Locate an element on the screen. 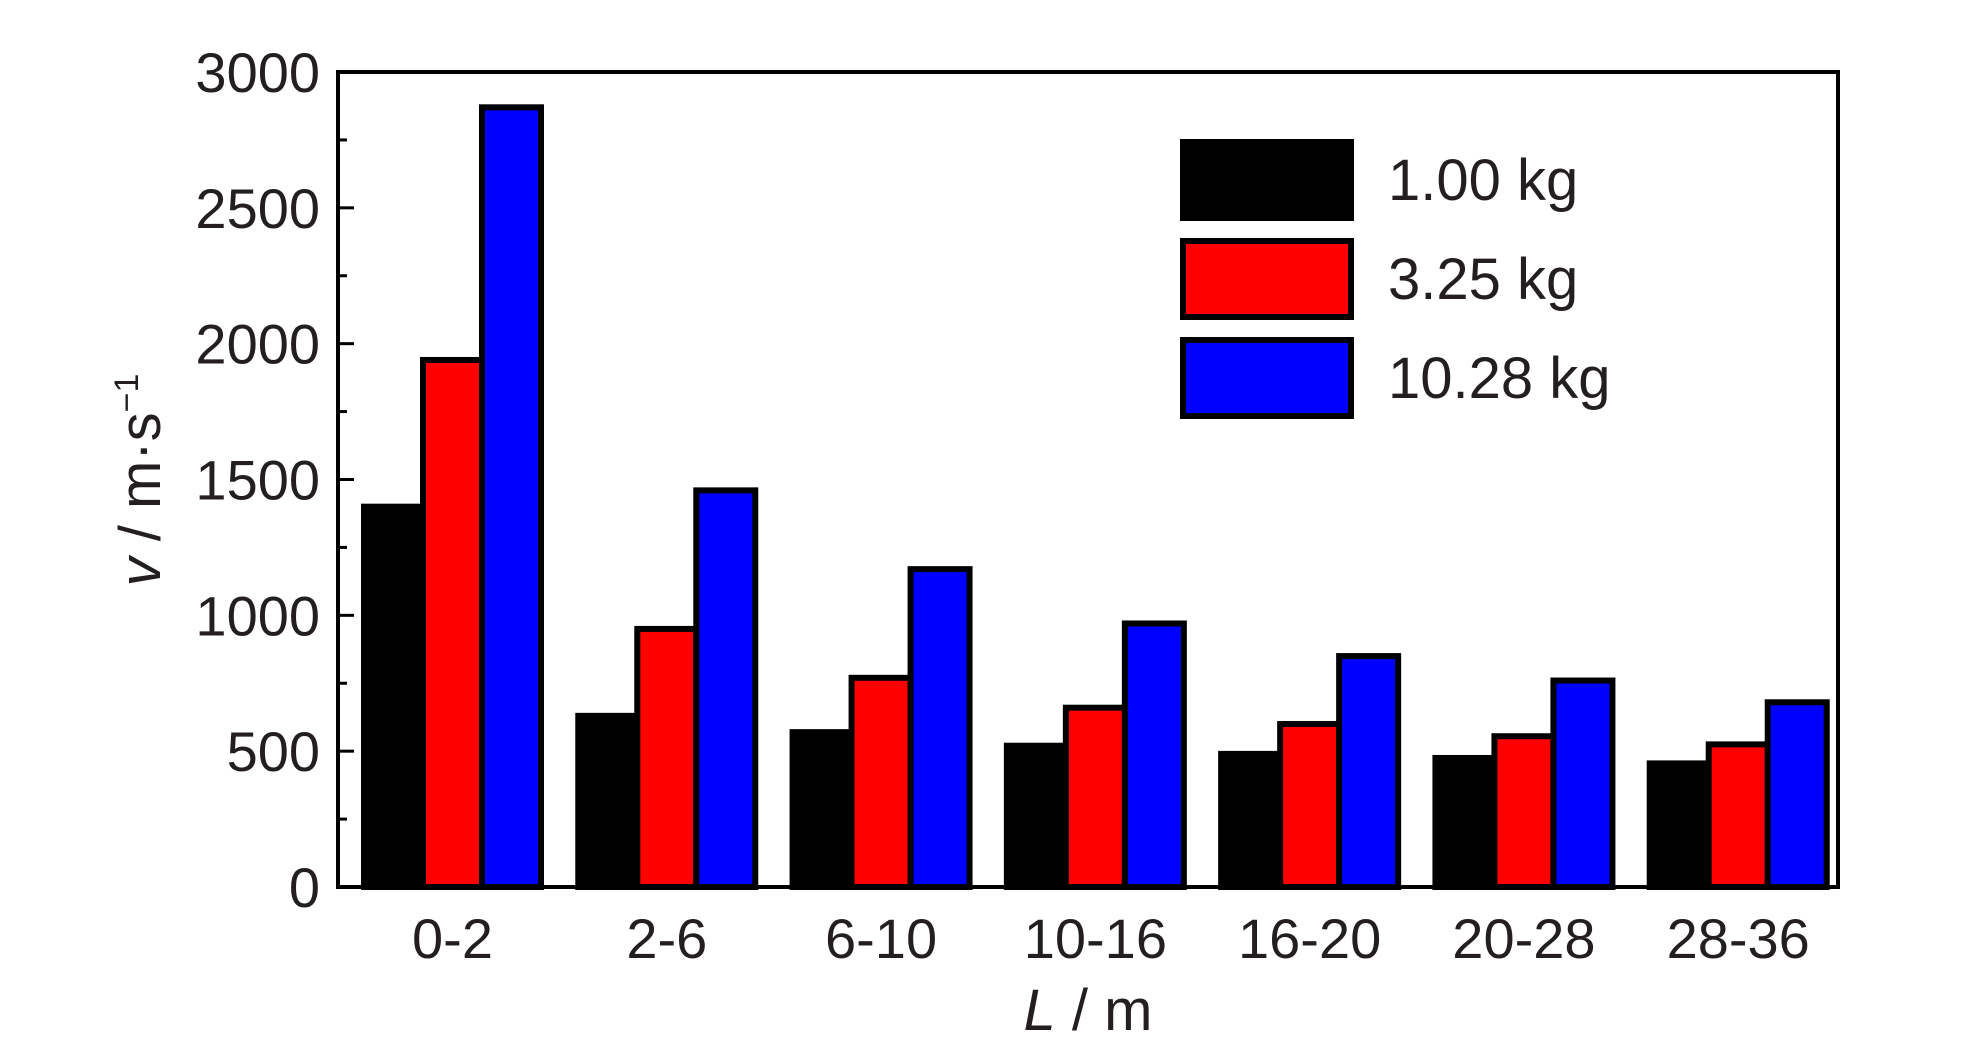 Image resolution: width=1984 pixels, height=1063 pixels. y-axis-title-unit: / m·s is located at coordinates (140, 484).